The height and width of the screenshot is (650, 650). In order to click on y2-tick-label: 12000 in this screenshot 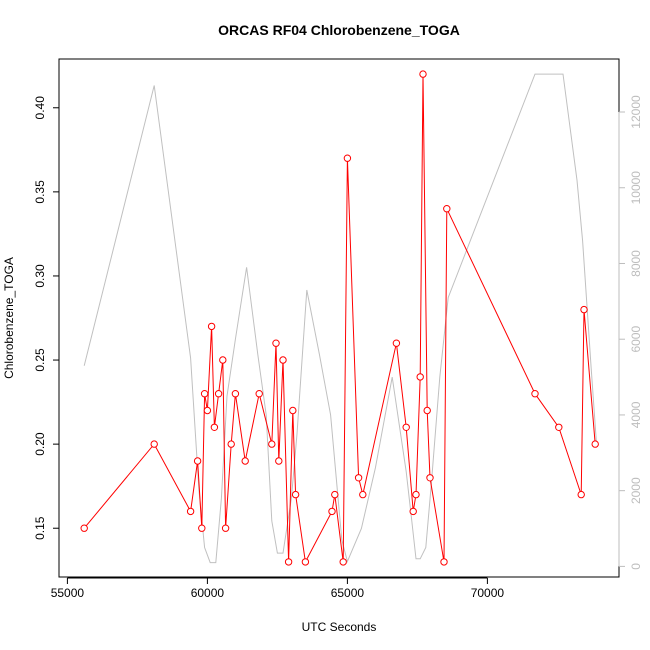, I will do `click(636, 112)`.